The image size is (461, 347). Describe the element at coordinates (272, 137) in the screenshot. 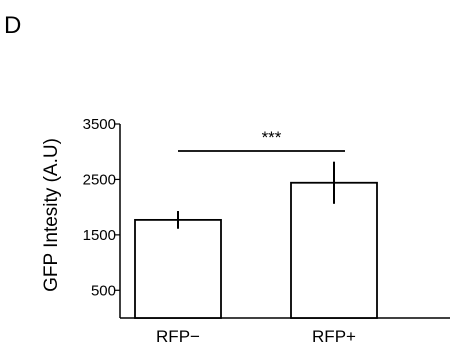

I see `significance-label: ***` at that location.